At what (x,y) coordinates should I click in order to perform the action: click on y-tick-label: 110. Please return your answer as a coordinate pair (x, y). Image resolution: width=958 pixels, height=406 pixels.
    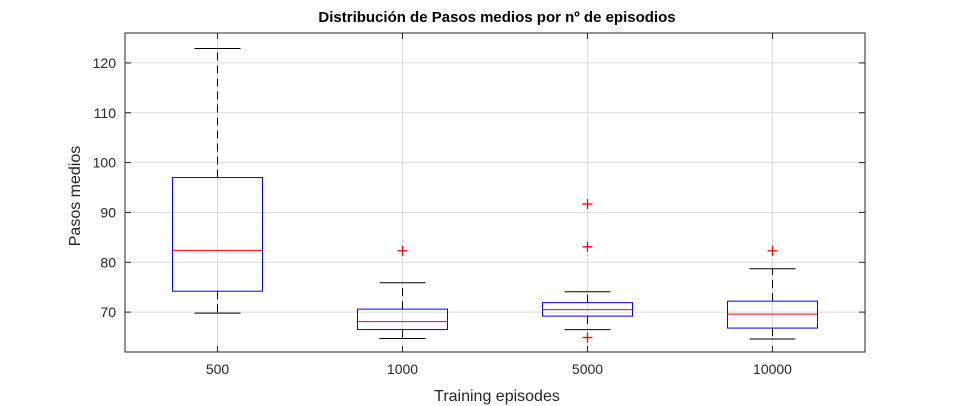
    Looking at the image, I should click on (105, 113).